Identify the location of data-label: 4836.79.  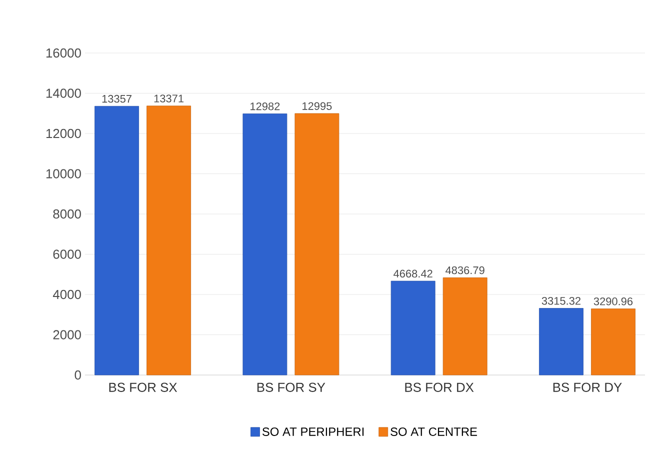
(465, 270).